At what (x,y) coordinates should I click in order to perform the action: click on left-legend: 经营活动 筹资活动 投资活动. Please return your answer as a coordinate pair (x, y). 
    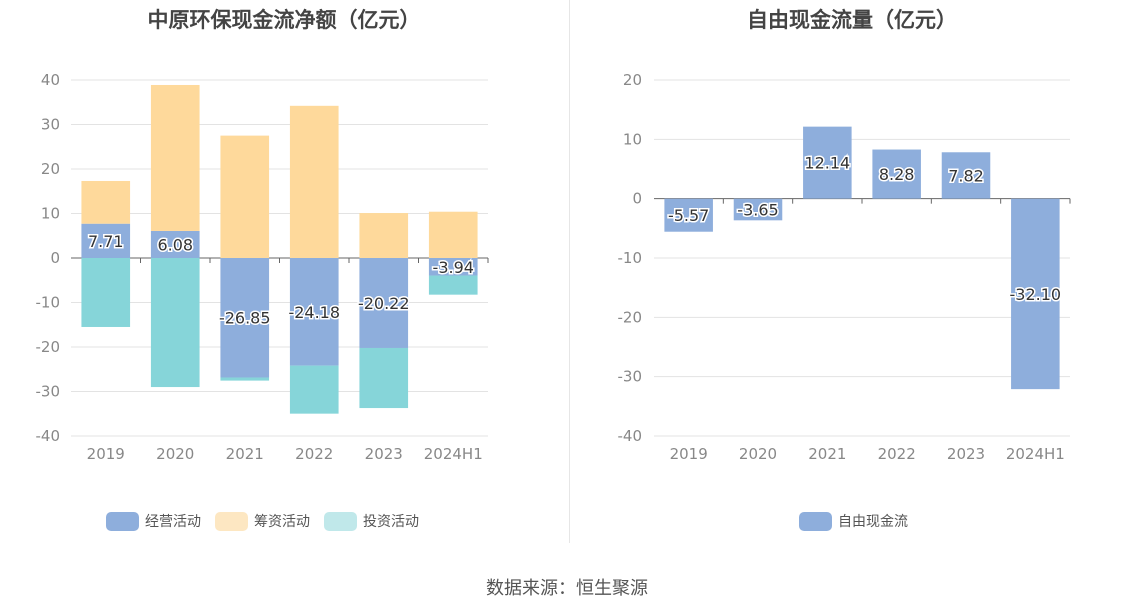
    Looking at the image, I should click on (269, 521).